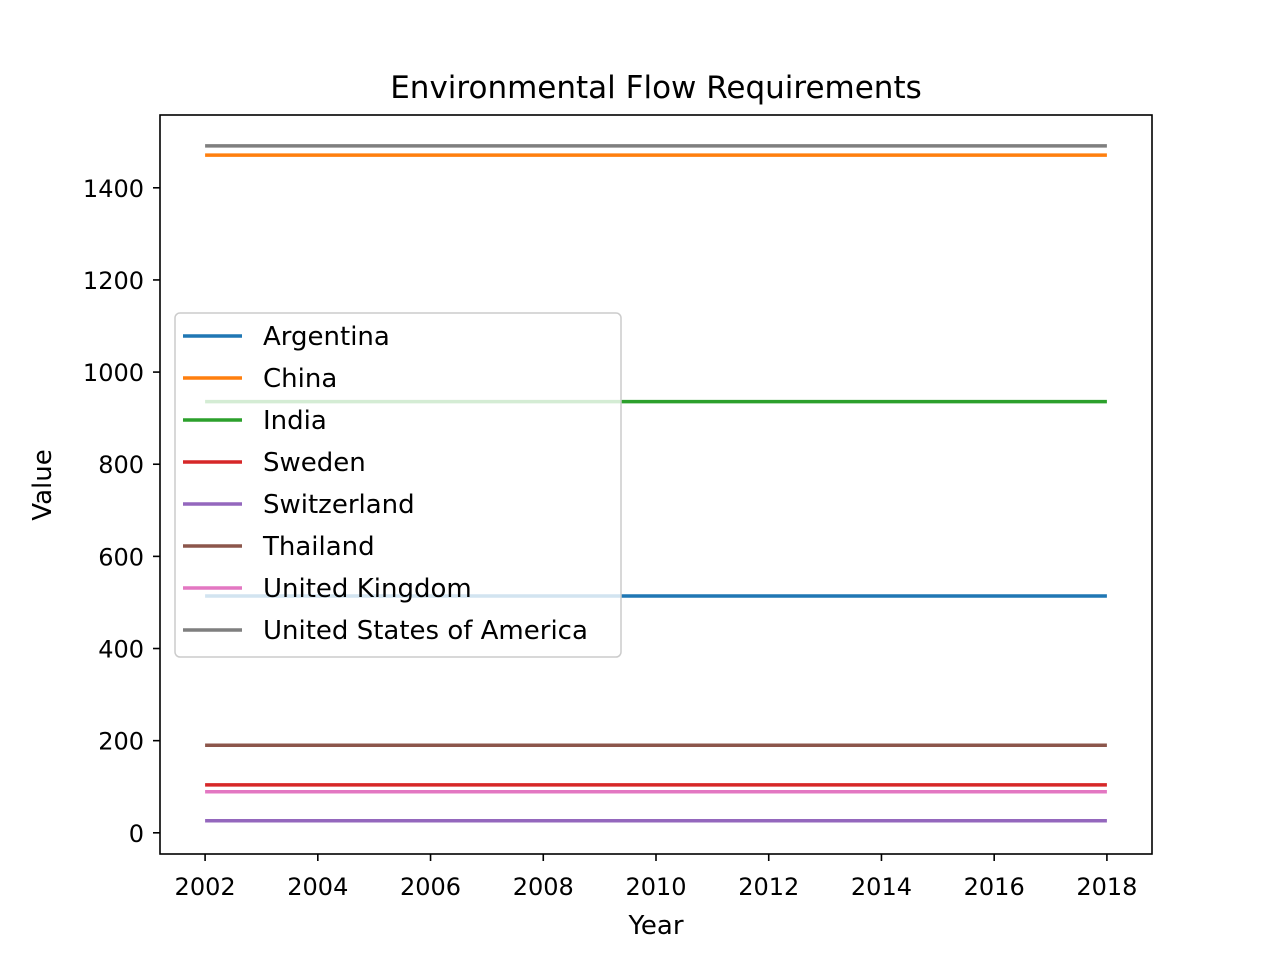 The width and height of the screenshot is (1280, 960). What do you see at coordinates (994, 887) in the screenshot?
I see `x-tick-label: 2016` at bounding box center [994, 887].